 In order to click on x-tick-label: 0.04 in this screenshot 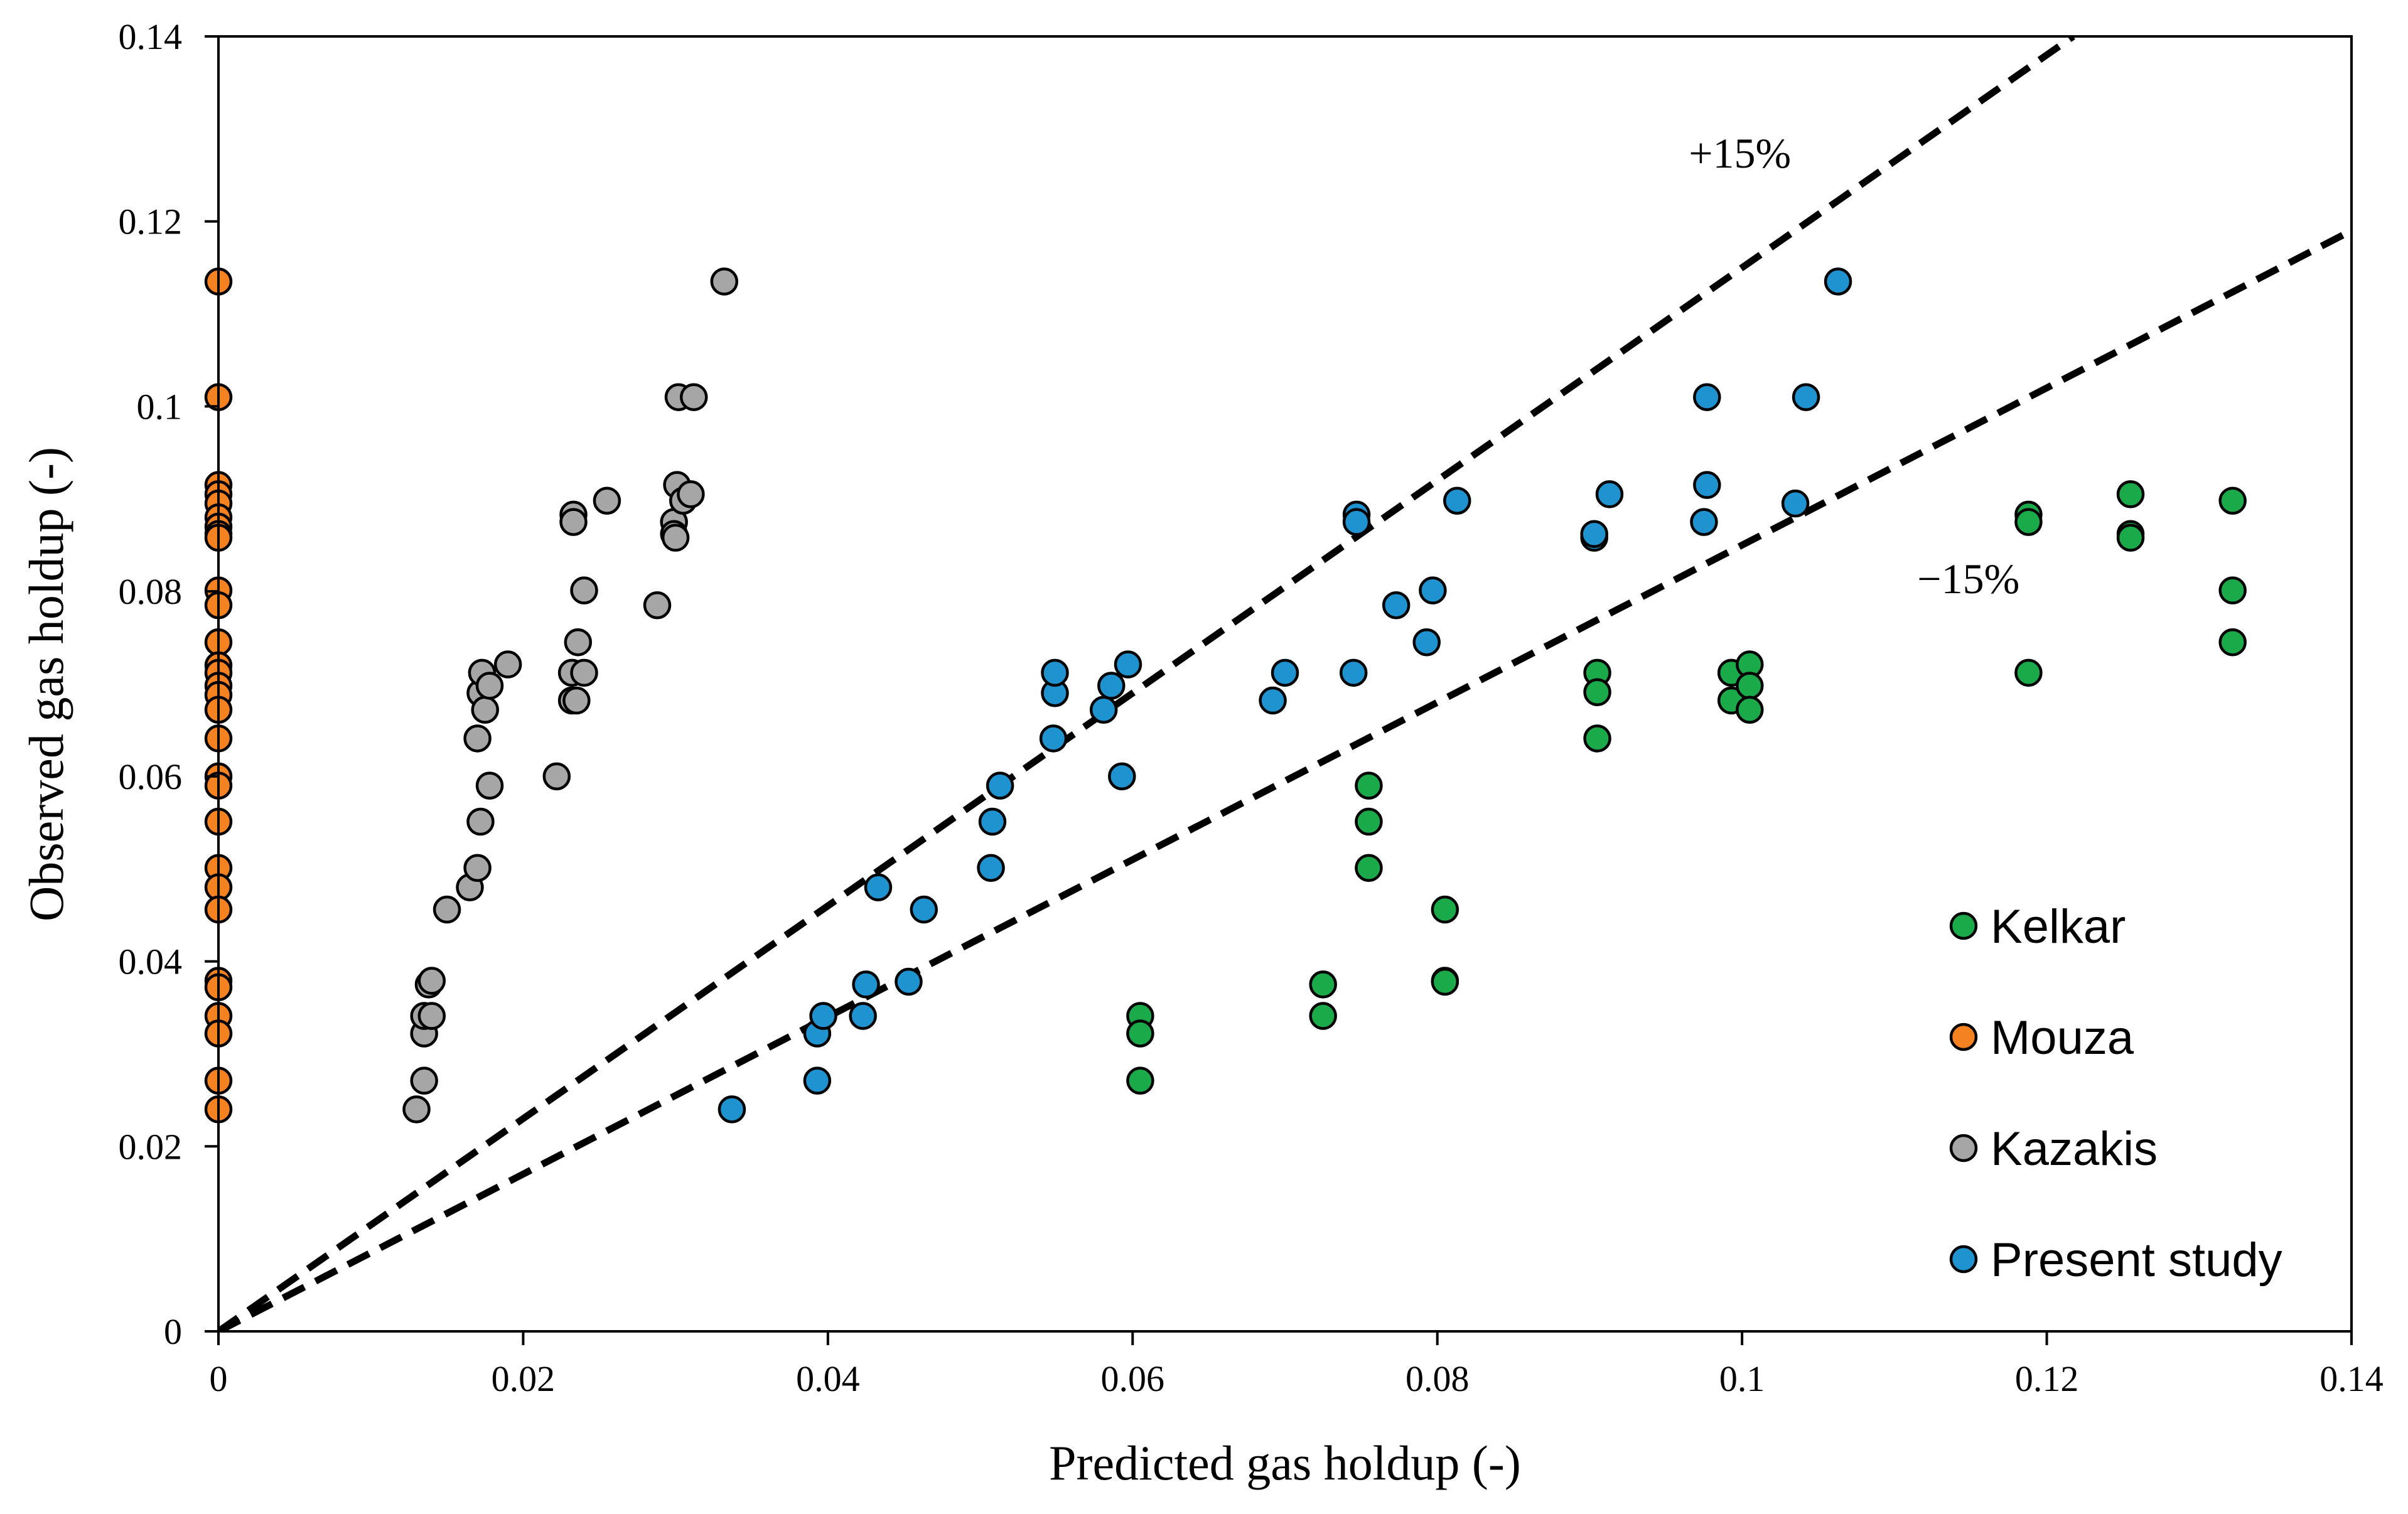, I will do `click(828, 1378)`.